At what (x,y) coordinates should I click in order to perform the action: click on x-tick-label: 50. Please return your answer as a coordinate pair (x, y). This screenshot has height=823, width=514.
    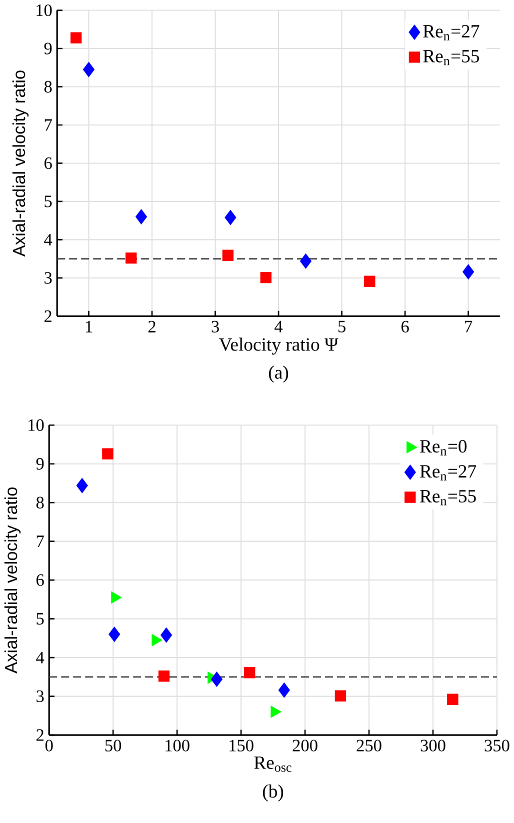
    Looking at the image, I should click on (113, 746).